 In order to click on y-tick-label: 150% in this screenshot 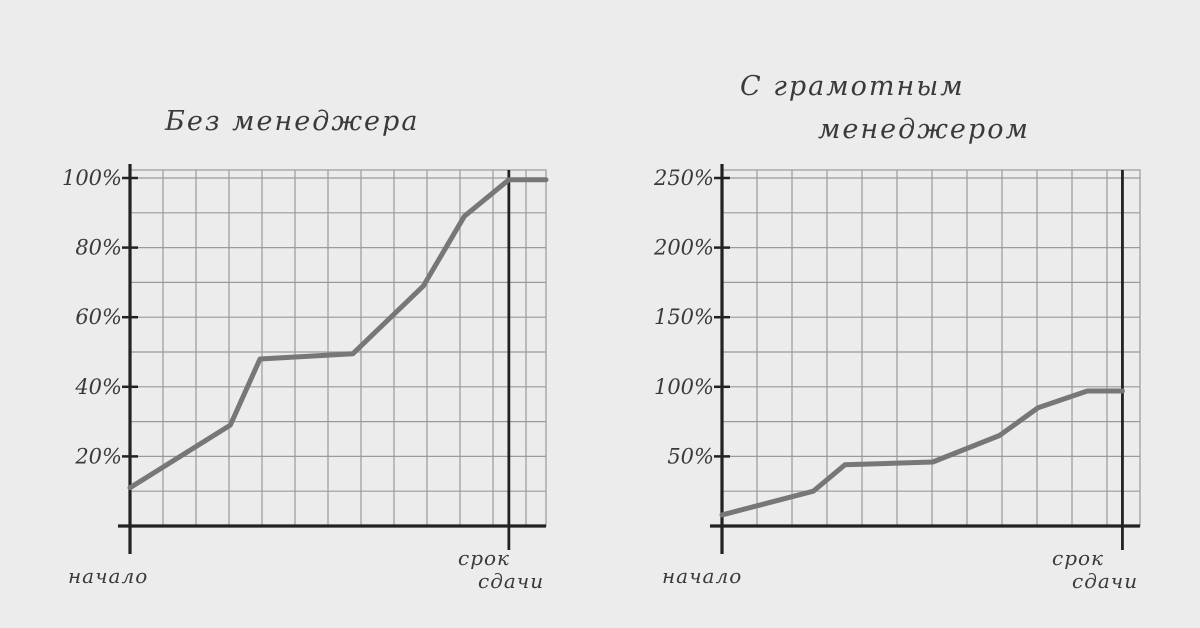, I will do `click(684, 317)`.